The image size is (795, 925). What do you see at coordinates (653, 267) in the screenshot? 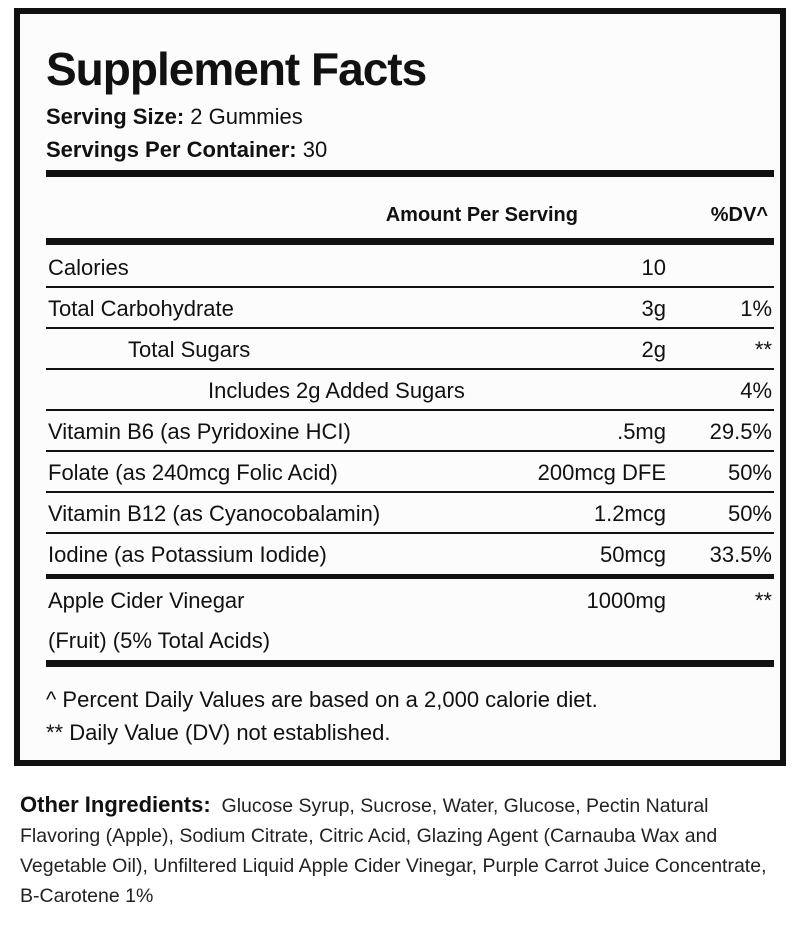
I see `nutrient-amount: 10` at bounding box center [653, 267].